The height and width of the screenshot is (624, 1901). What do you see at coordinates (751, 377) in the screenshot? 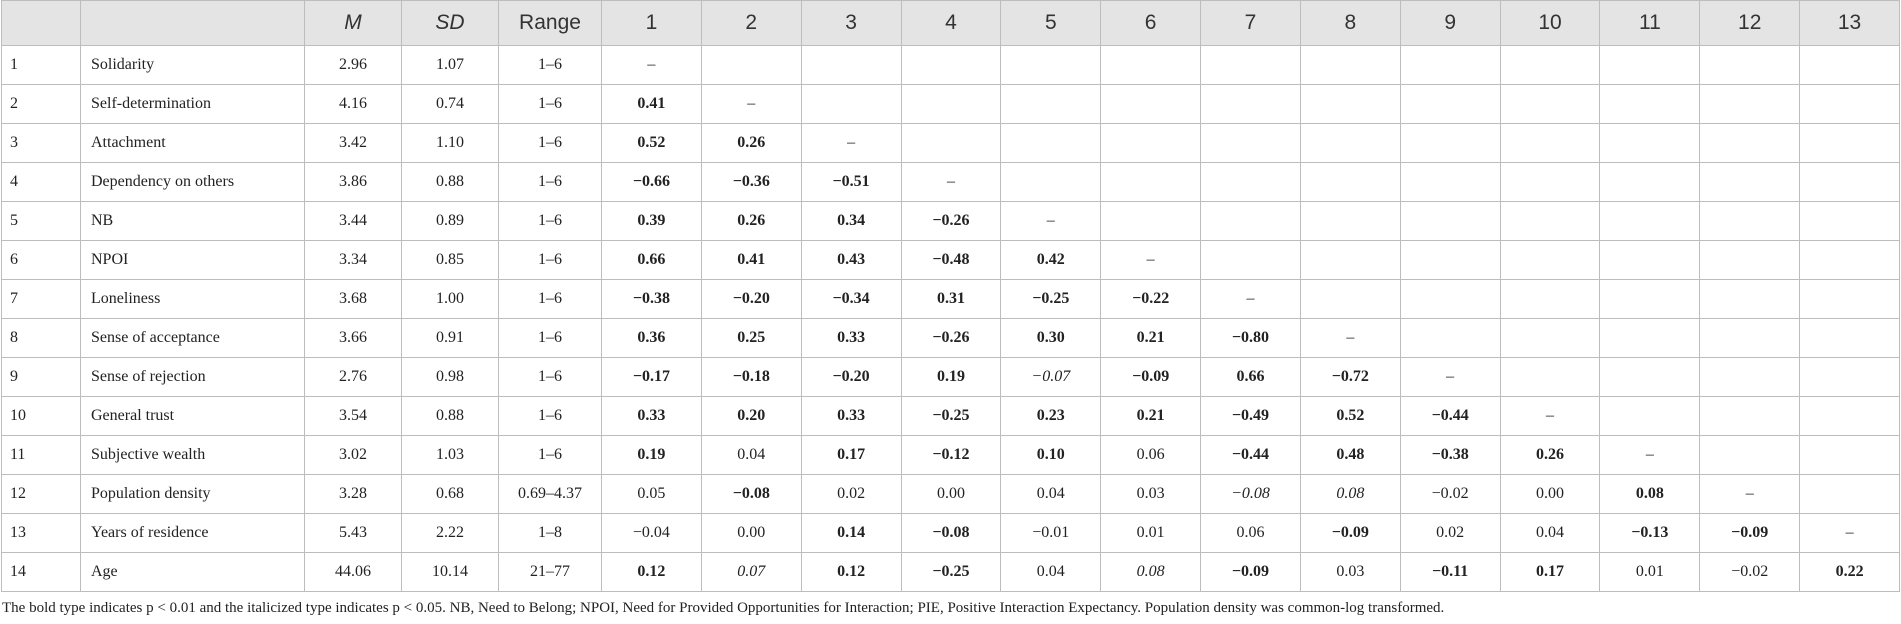
I see `cell: −0.18` at bounding box center [751, 377].